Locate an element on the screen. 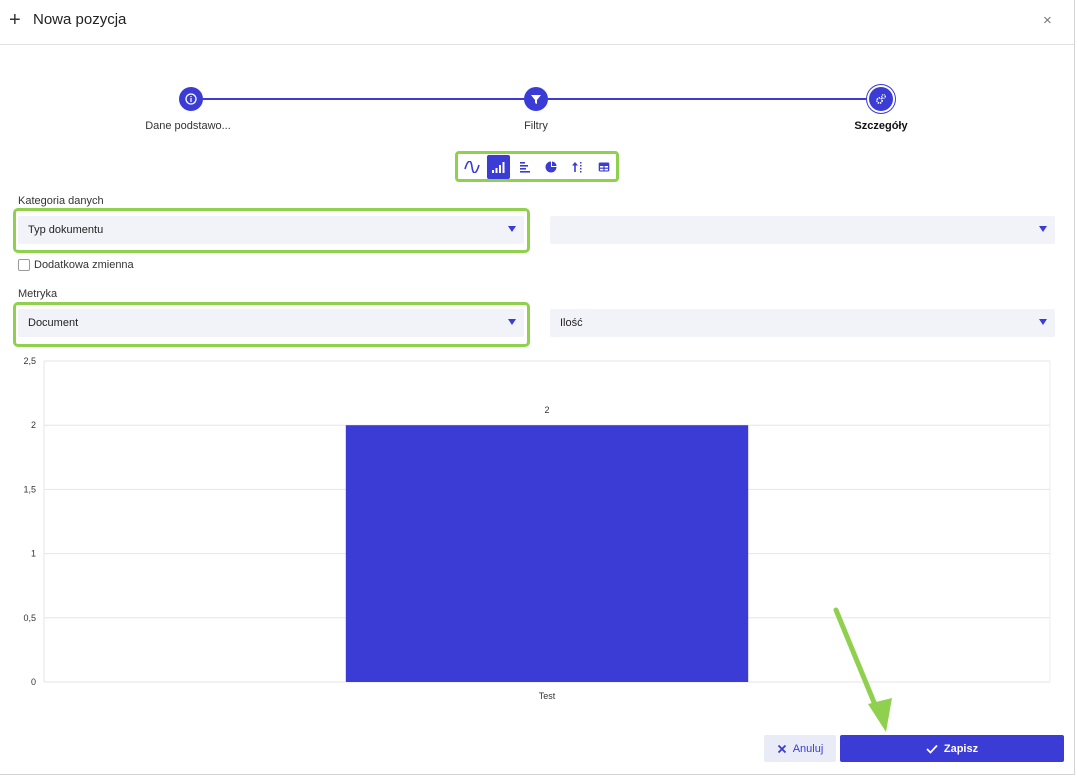 The height and width of the screenshot is (777, 1077). info-icon is located at coordinates (191, 99).